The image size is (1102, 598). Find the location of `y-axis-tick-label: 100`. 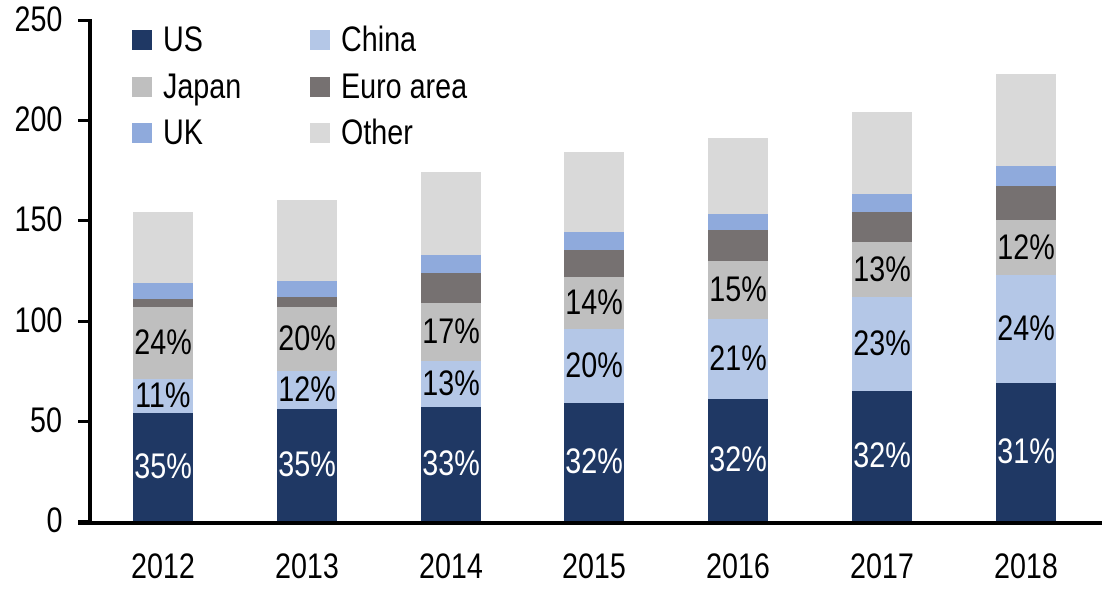

y-axis-tick-label: 100 is located at coordinates (31, 320).